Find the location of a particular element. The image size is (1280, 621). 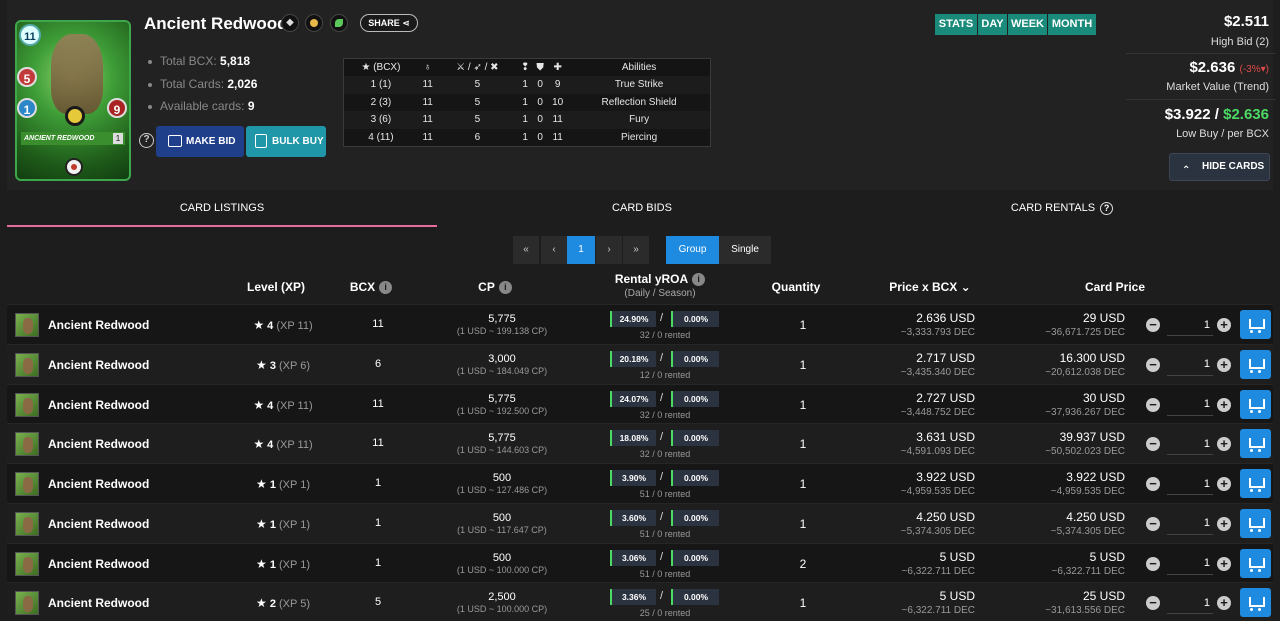

quantity-column-header: Quantity is located at coordinates (796, 287).